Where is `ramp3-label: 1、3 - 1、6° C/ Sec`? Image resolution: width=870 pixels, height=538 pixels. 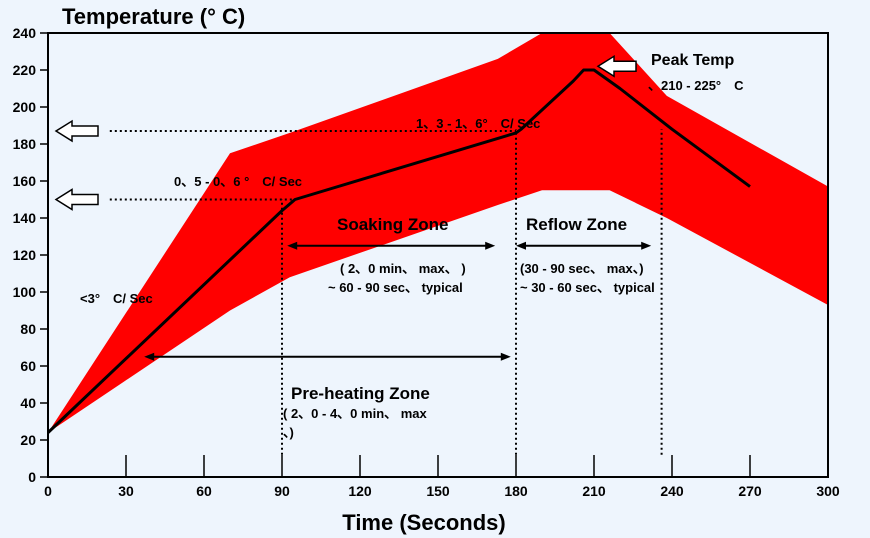 ramp3-label: 1、3 - 1、6° C/ Sec is located at coordinates (478, 123).